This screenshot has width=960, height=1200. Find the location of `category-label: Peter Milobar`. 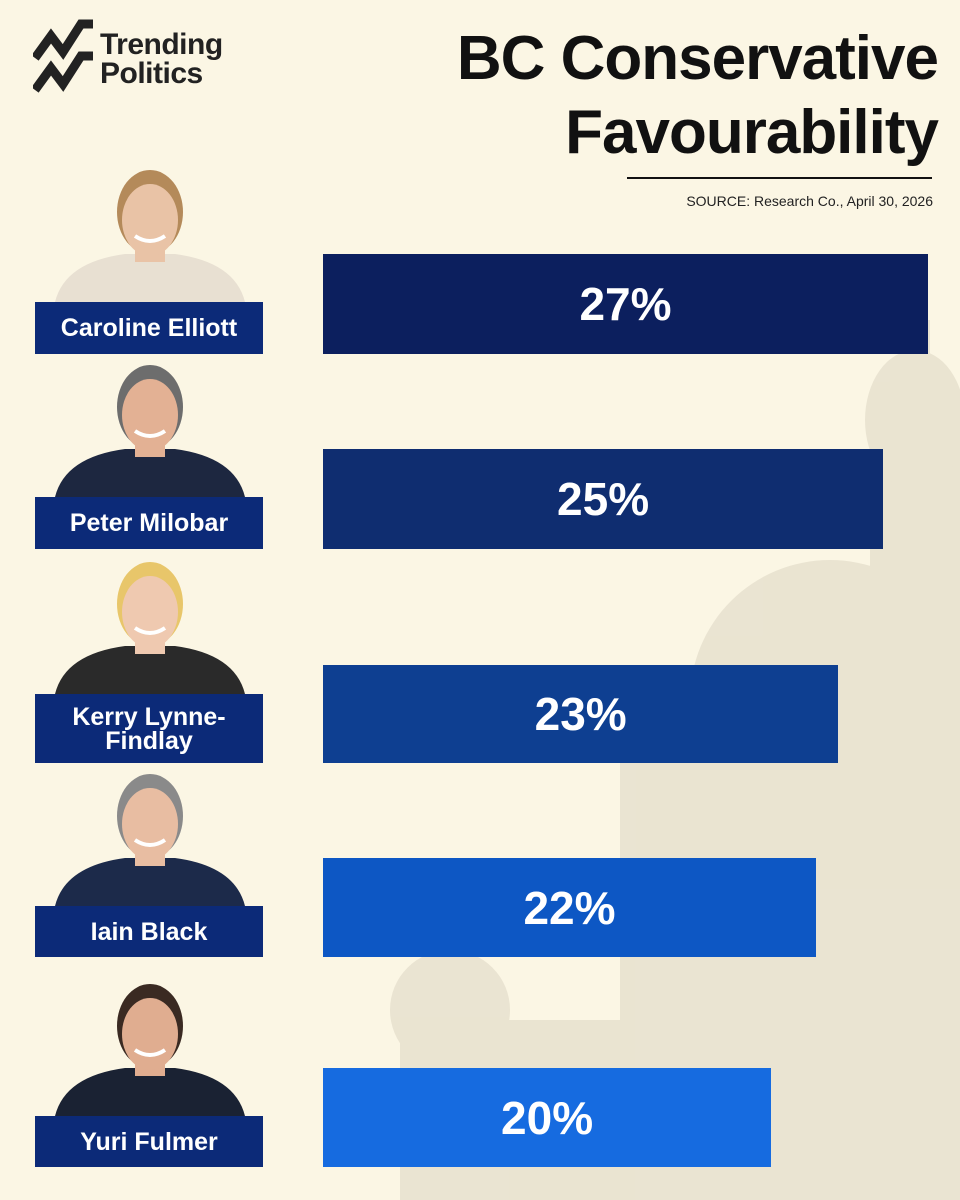

category-label: Peter Milobar is located at coordinates (149, 523).